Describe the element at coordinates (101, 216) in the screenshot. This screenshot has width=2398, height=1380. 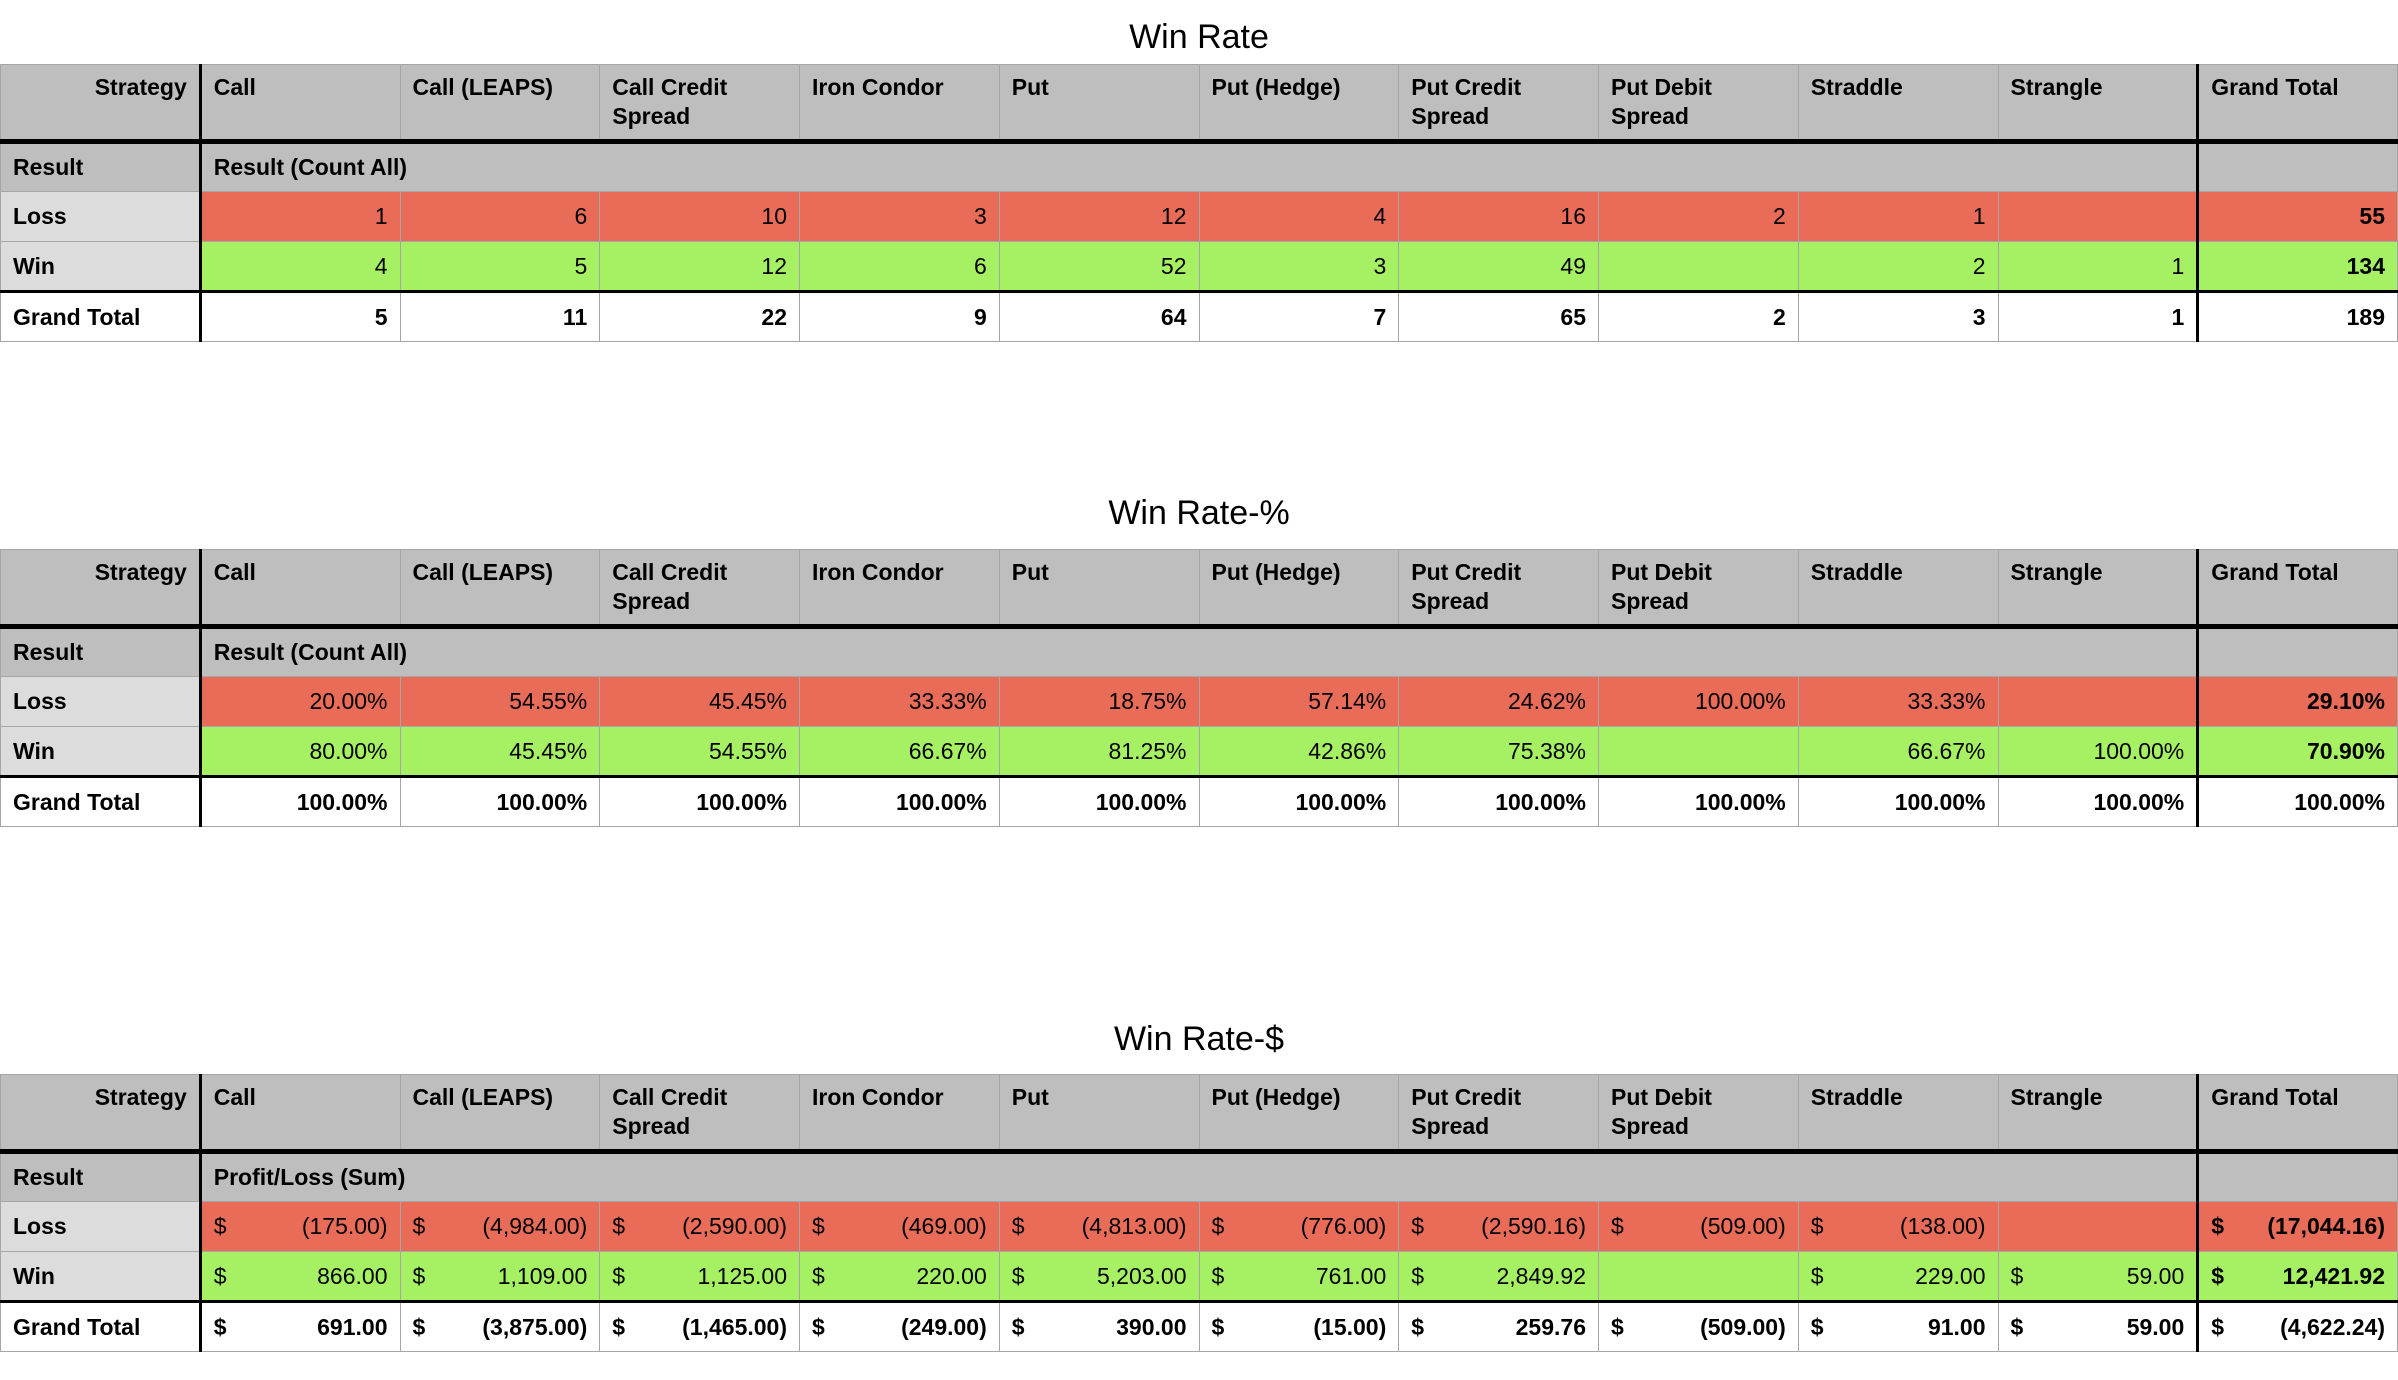
I see `row-label-cell: Loss` at that location.